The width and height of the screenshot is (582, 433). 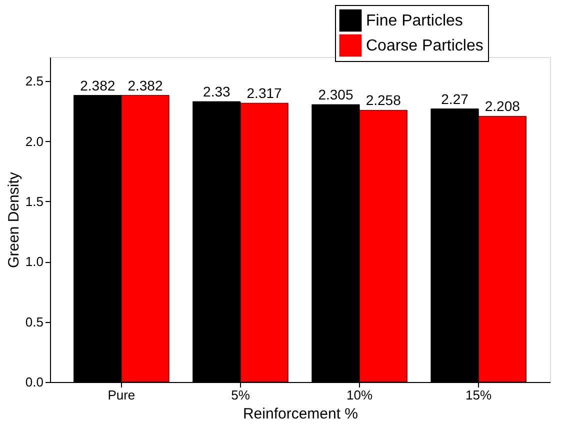 I want to click on y-tick-label: 1.0, so click(x=34, y=262).